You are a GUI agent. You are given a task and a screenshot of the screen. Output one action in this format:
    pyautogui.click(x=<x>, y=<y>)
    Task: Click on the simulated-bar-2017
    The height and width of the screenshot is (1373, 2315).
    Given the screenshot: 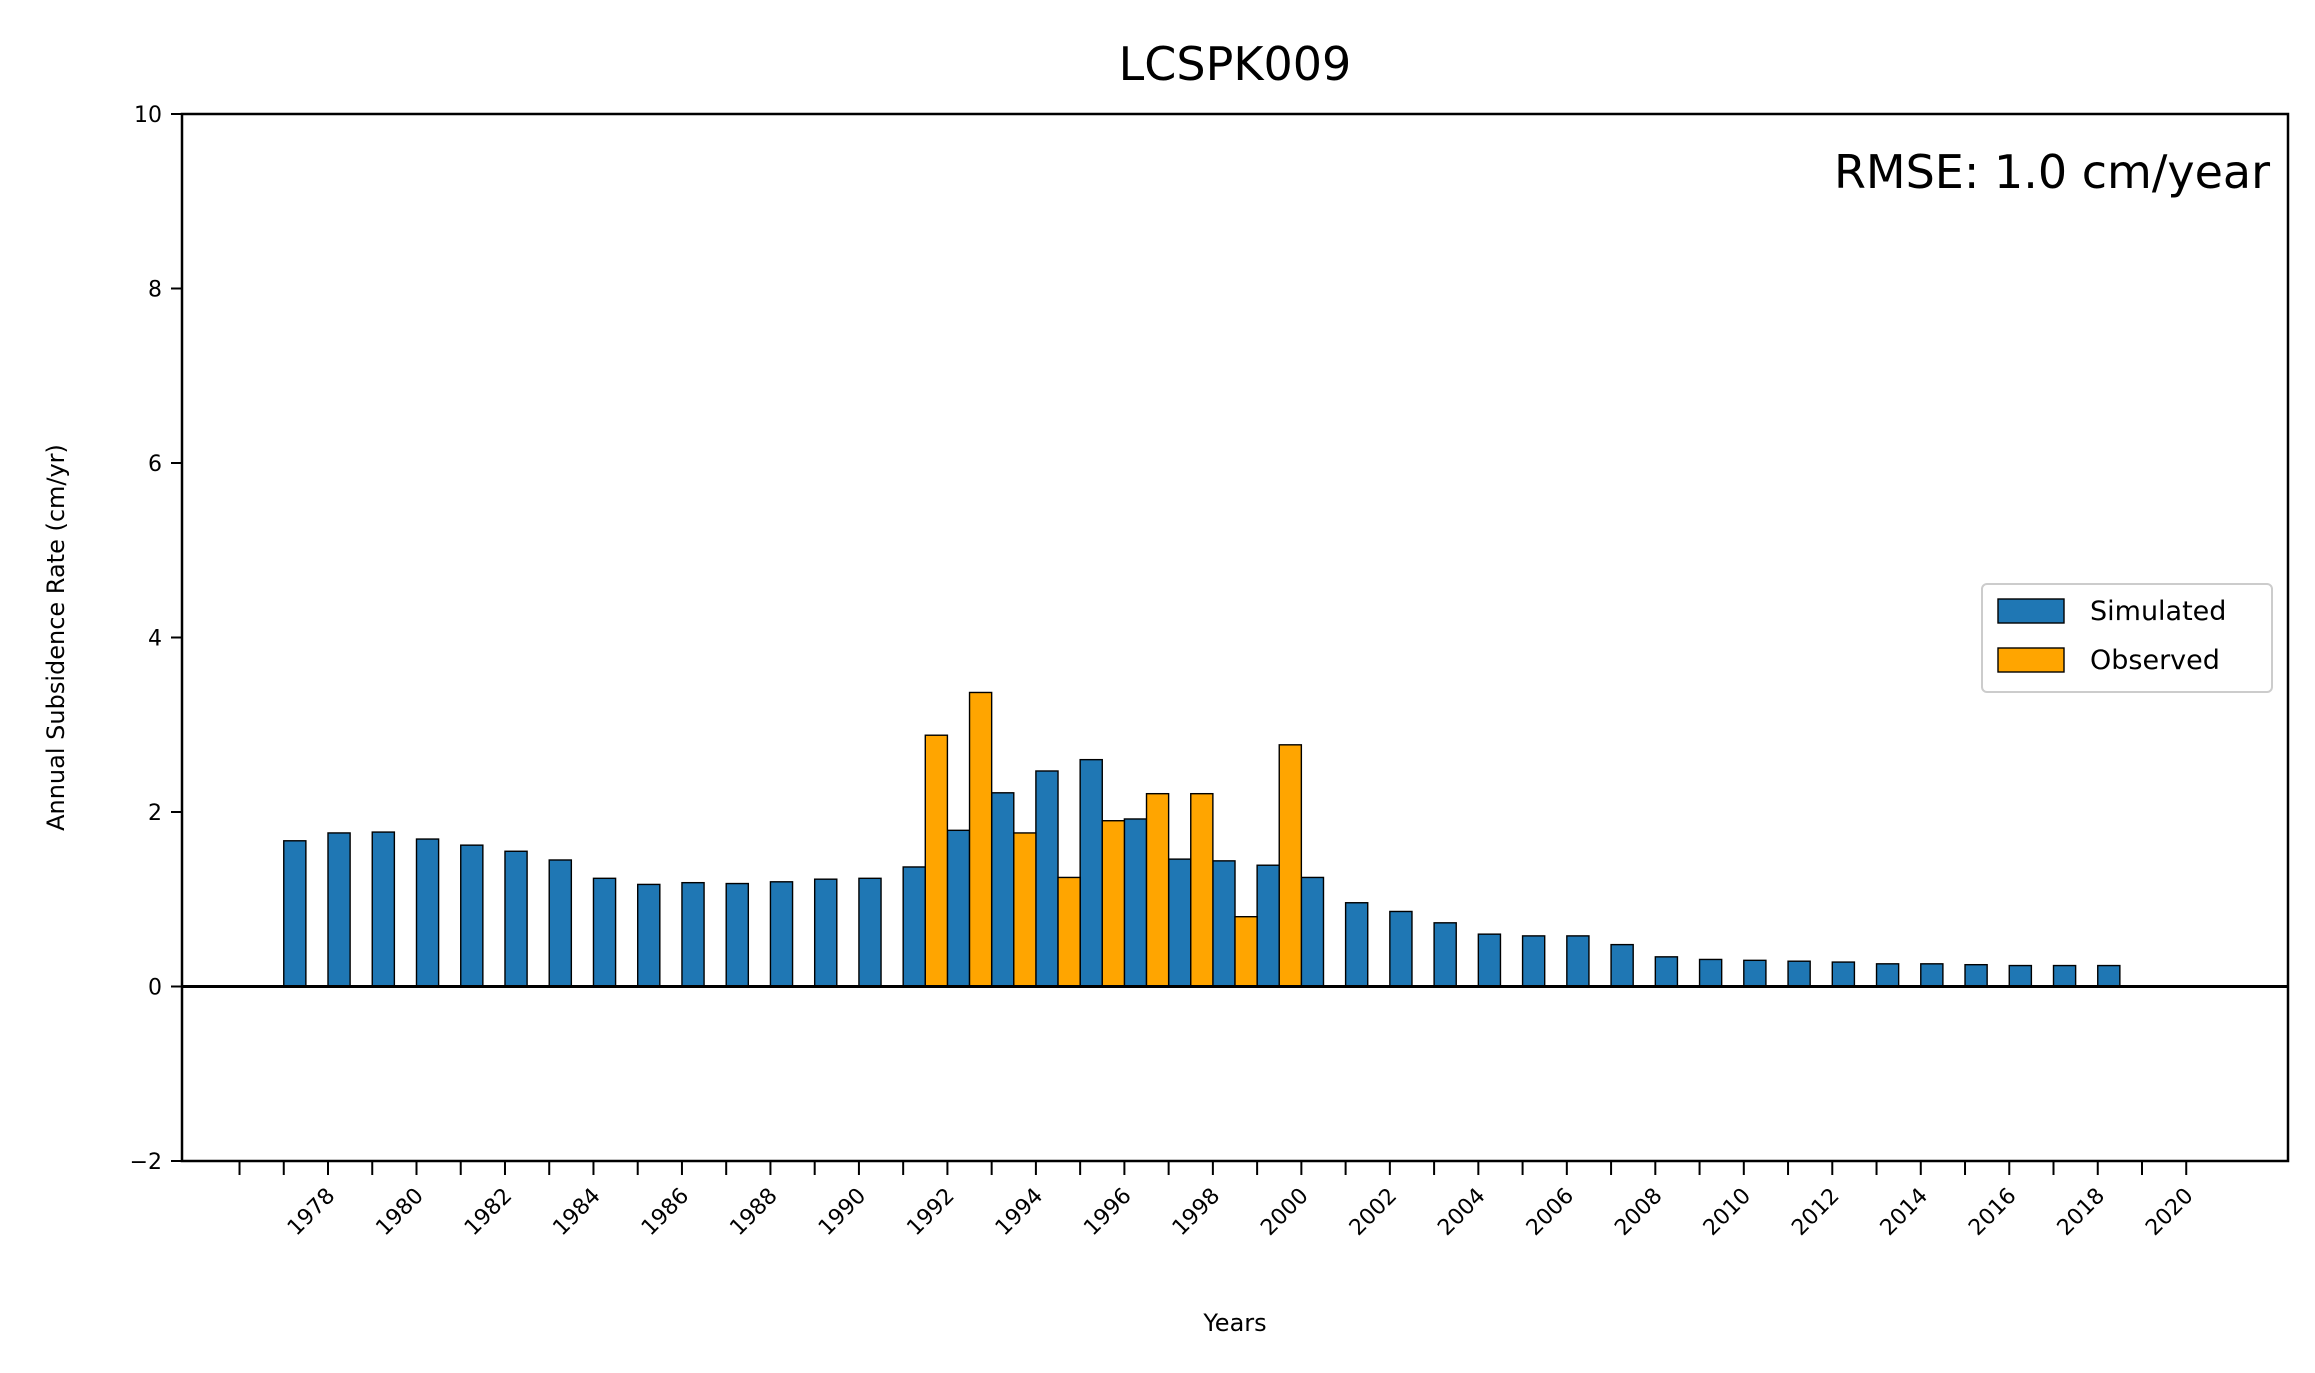 What is the action you would take?
    pyautogui.click(x=2064, y=976)
    